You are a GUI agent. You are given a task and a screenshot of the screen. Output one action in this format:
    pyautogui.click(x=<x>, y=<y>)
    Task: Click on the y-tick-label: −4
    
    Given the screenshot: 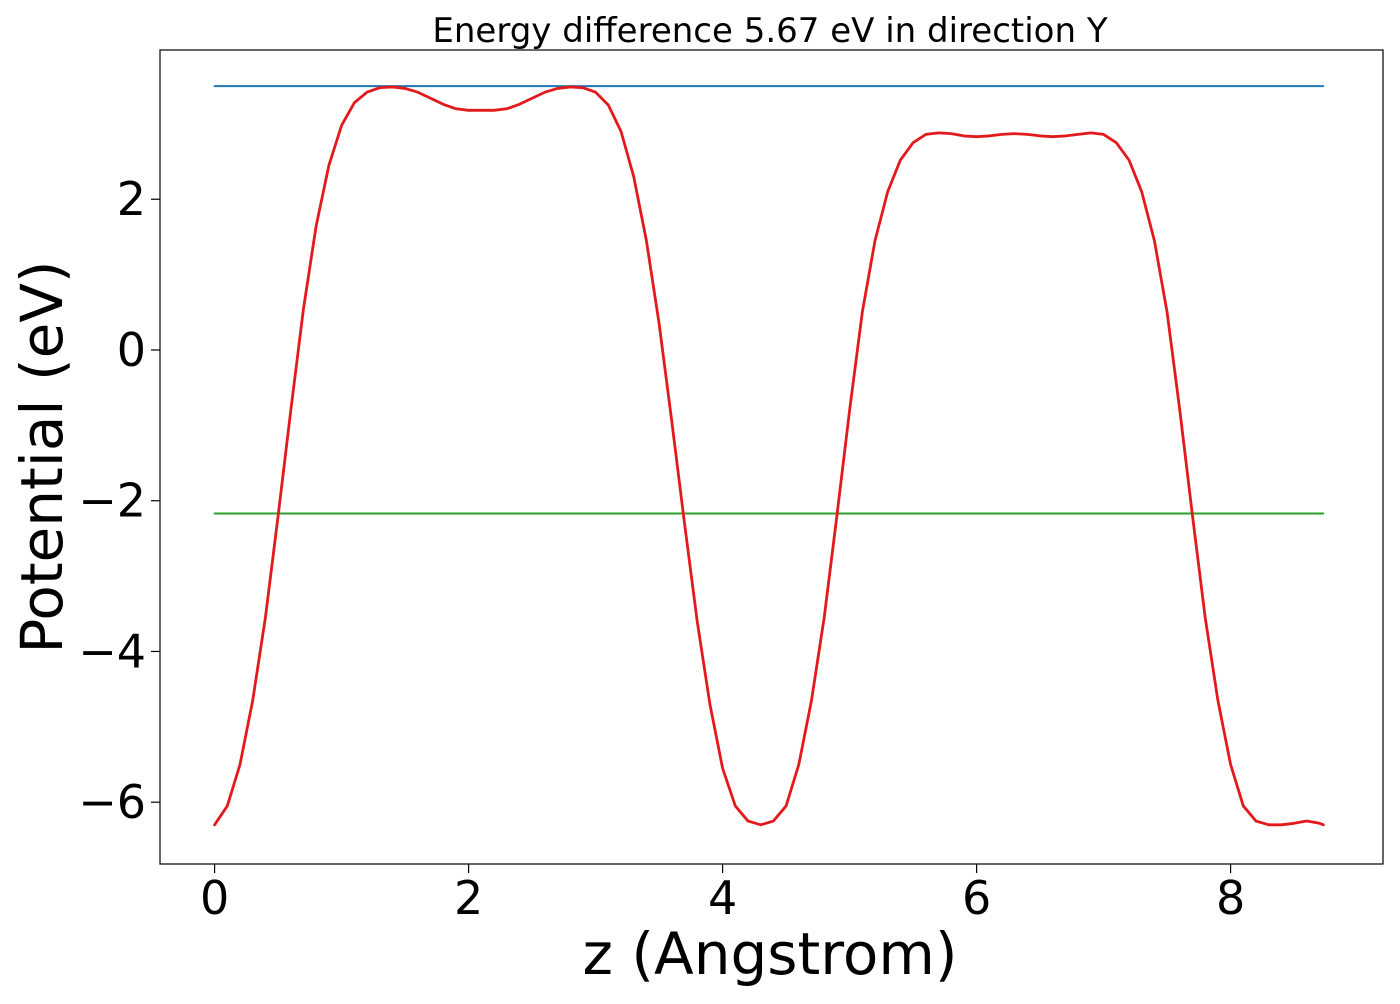 What is the action you would take?
    pyautogui.click(x=112, y=651)
    